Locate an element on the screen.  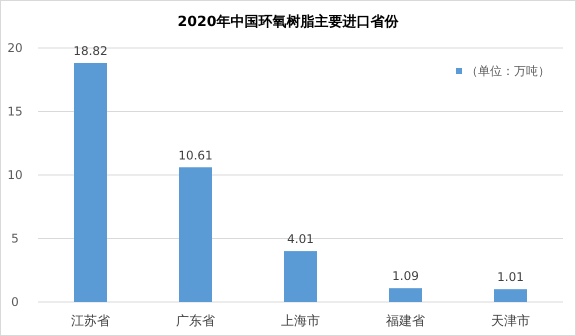
y-tick-label: 10 is located at coordinates (15, 175).